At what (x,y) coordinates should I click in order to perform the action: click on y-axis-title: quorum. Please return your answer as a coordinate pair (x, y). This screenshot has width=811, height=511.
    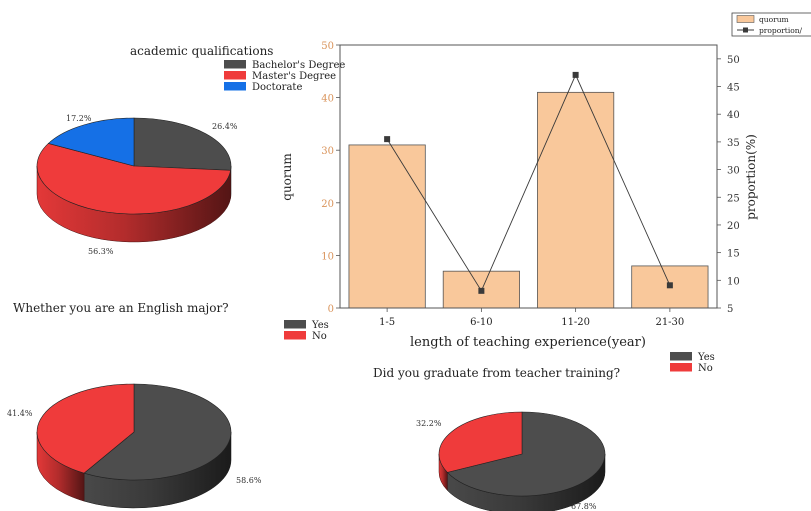
    Looking at the image, I should click on (287, 177).